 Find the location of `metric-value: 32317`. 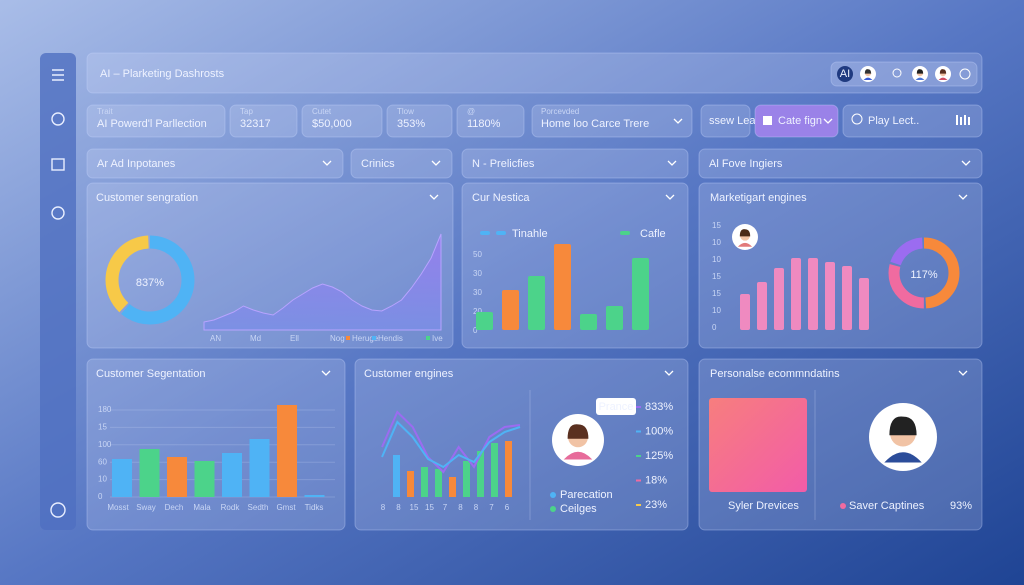

metric-value: 32317 is located at coordinates (255, 124).